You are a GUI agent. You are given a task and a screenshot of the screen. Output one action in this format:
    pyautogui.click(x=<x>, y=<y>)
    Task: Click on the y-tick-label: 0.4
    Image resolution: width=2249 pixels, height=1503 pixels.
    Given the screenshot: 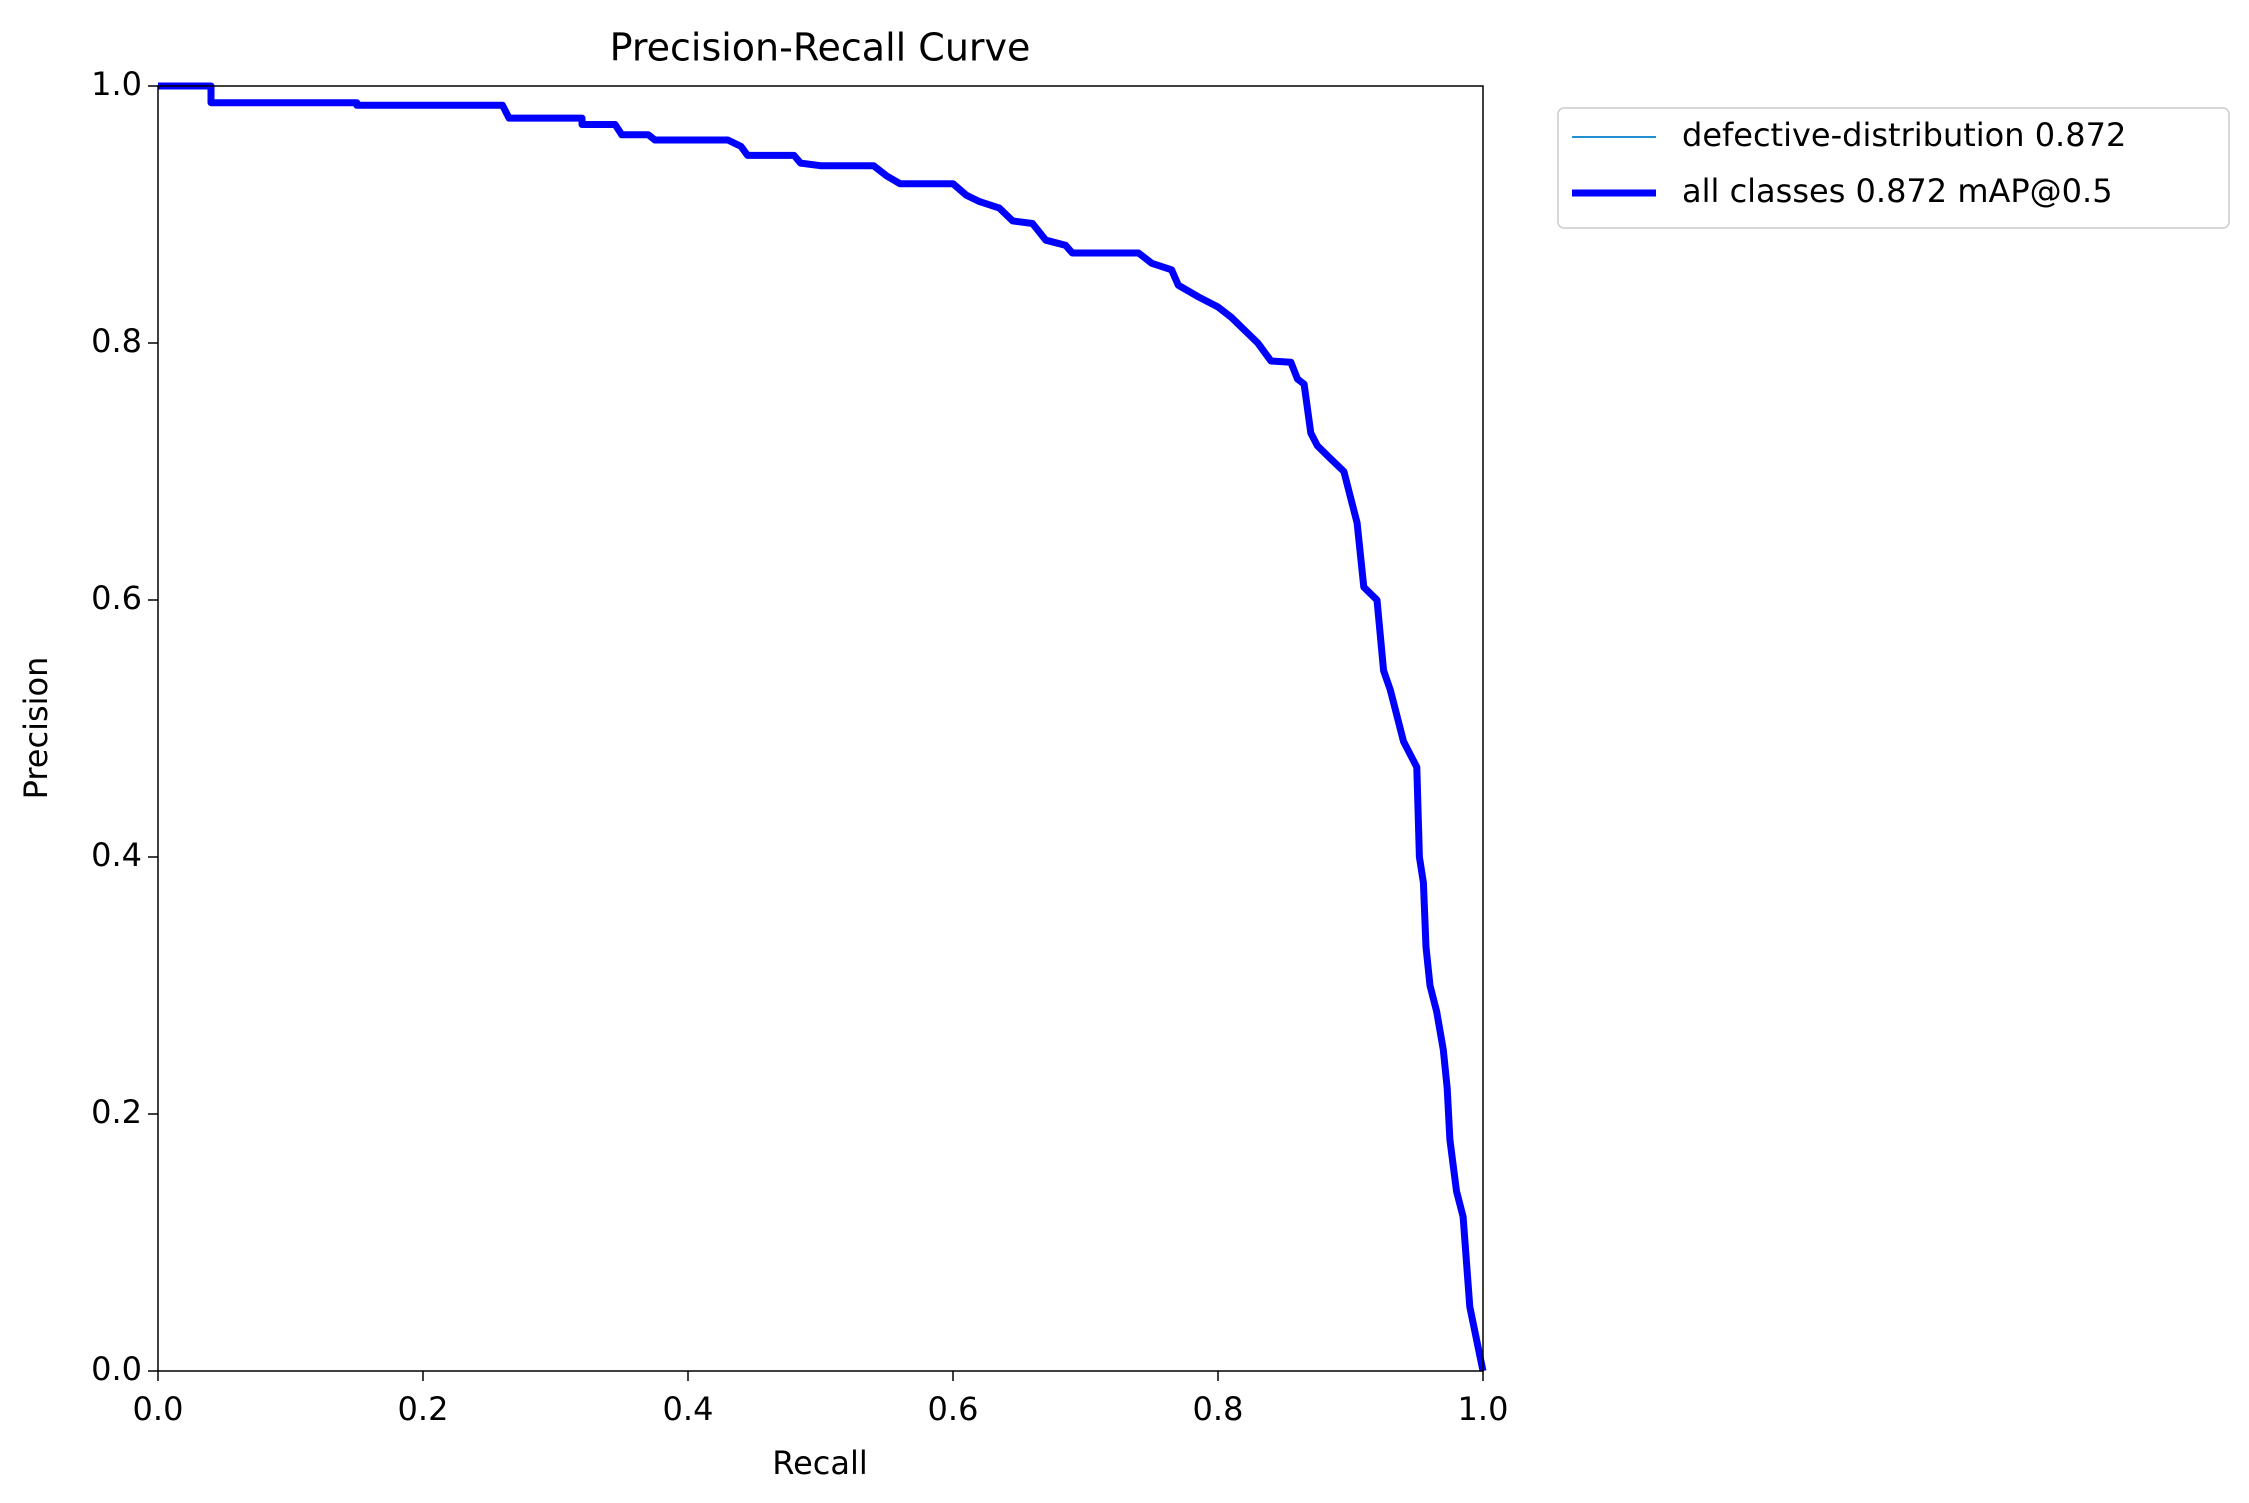 What is the action you would take?
    pyautogui.click(x=116, y=855)
    